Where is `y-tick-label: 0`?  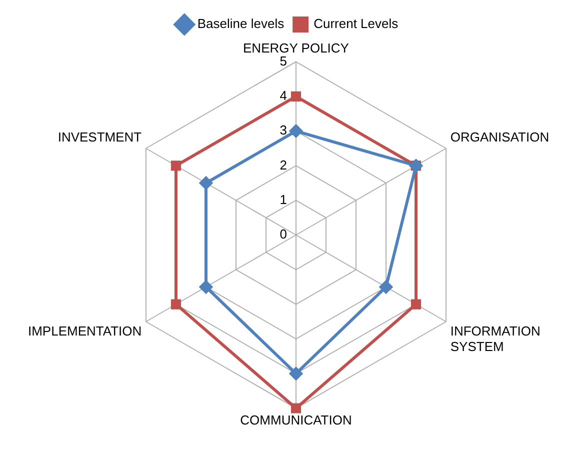
y-tick-label: 0 is located at coordinates (283, 234).